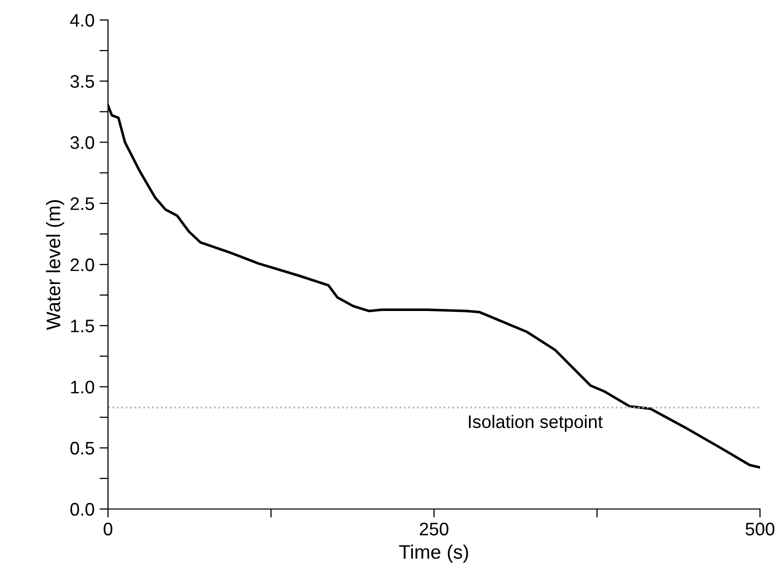  What do you see at coordinates (82, 142) in the screenshot?
I see `y-tick-label: 3.0` at bounding box center [82, 142].